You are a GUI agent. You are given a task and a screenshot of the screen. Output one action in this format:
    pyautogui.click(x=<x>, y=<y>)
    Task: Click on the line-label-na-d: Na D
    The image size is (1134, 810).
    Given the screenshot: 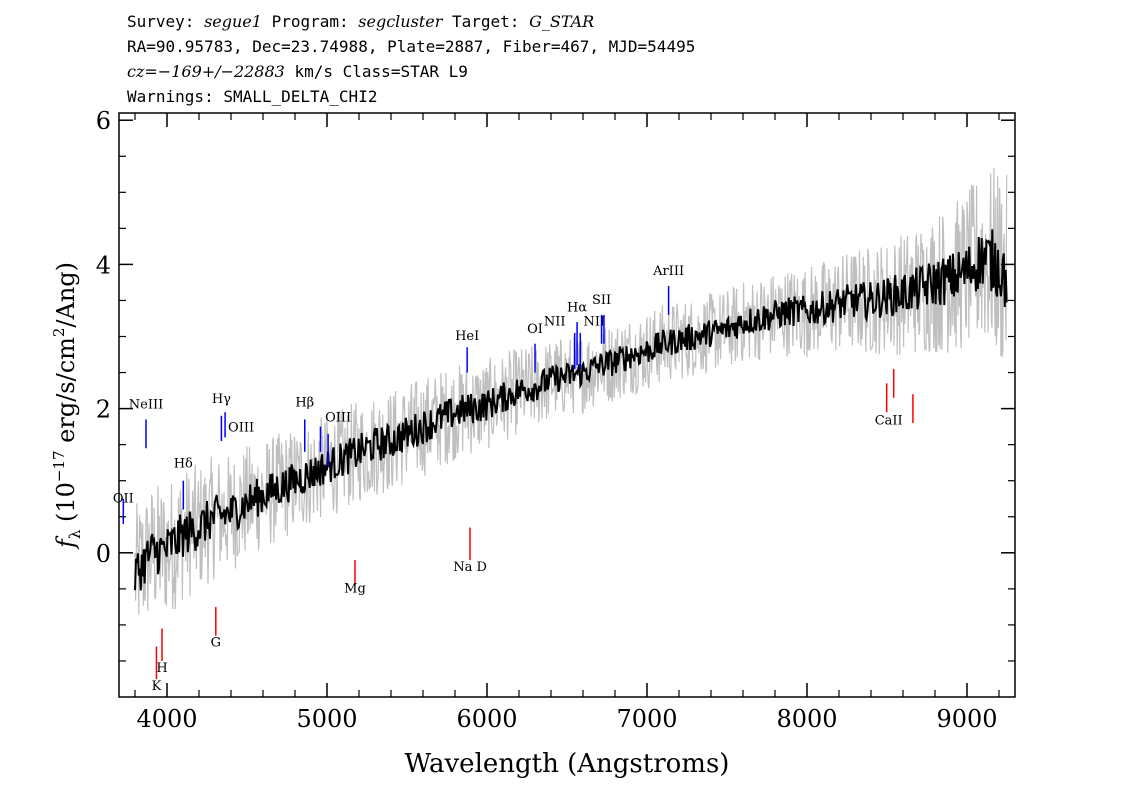 What is the action you would take?
    pyautogui.click(x=470, y=567)
    